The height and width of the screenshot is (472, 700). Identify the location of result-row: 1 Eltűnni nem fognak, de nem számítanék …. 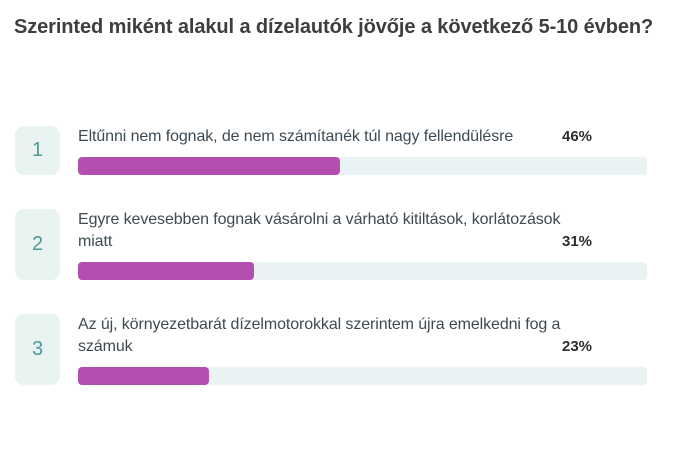
(357, 150).